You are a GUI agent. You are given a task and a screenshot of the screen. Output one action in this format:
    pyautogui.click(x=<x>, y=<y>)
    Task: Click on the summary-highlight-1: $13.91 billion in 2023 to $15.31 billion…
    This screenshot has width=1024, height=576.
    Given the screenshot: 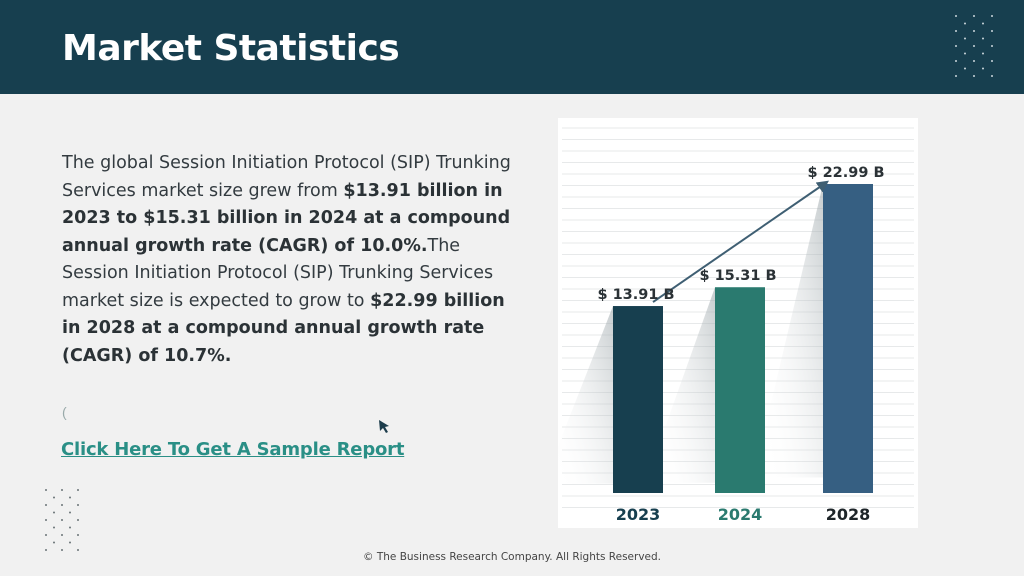 What is the action you would take?
    pyautogui.click(x=286, y=218)
    